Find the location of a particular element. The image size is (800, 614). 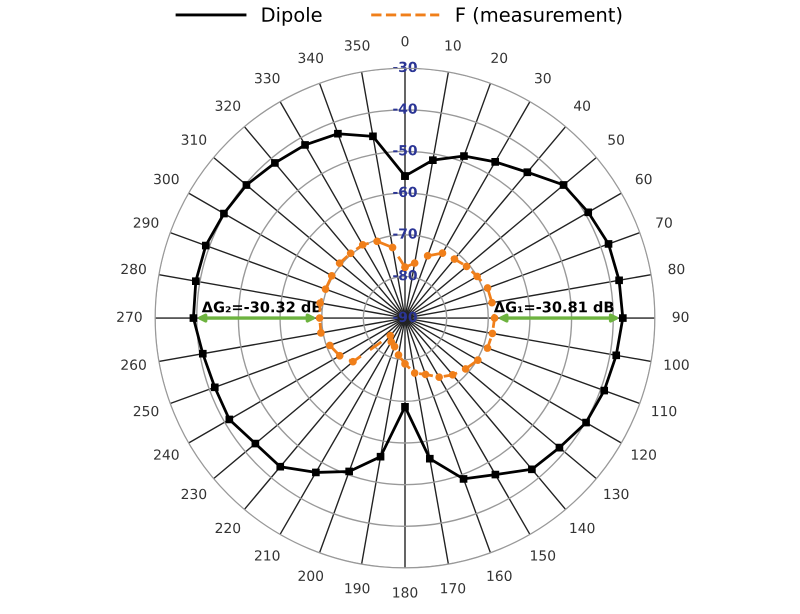

spoke-label: 120 is located at coordinates (644, 454).